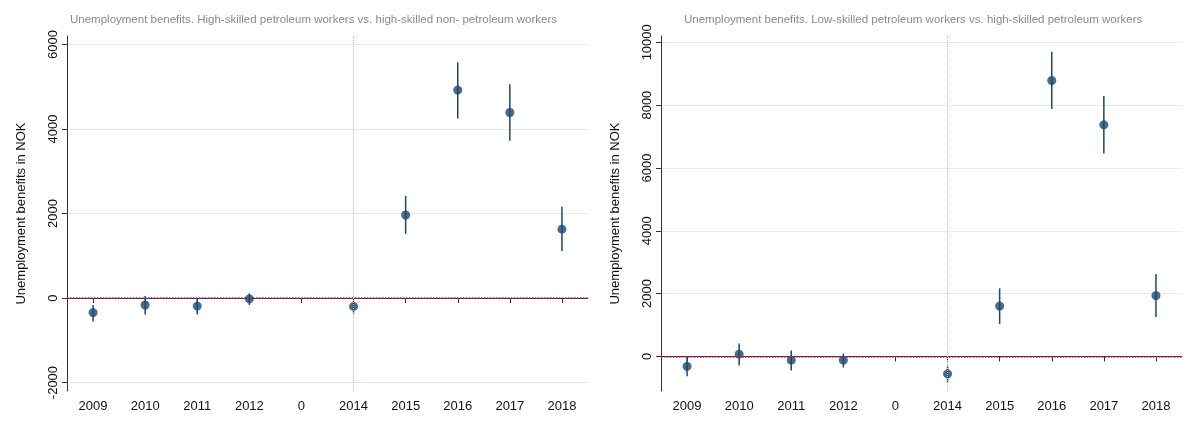 The height and width of the screenshot is (439, 1189). What do you see at coordinates (913, 19) in the screenshot?
I see `chart-title: Unemployment benefits. Low-skilled petroleum workers vs. high-skilled petroleum workers` at bounding box center [913, 19].